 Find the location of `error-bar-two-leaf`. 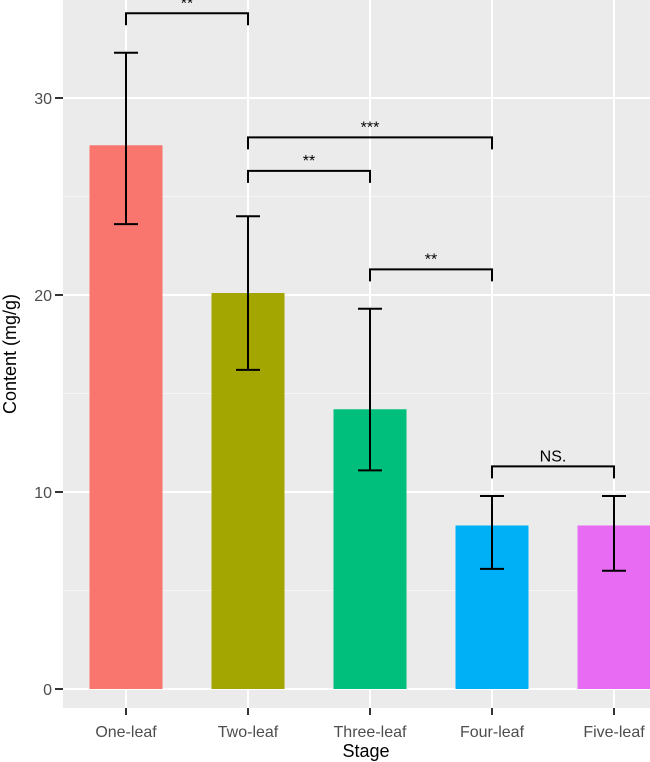

error-bar-two-leaf is located at coordinates (248, 293).